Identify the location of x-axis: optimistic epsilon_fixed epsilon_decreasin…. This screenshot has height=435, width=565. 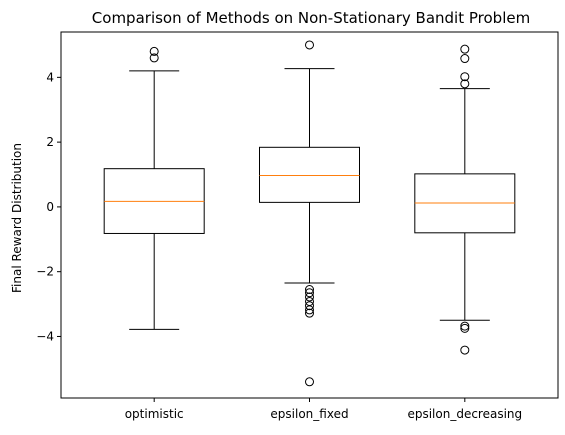
(323, 409).